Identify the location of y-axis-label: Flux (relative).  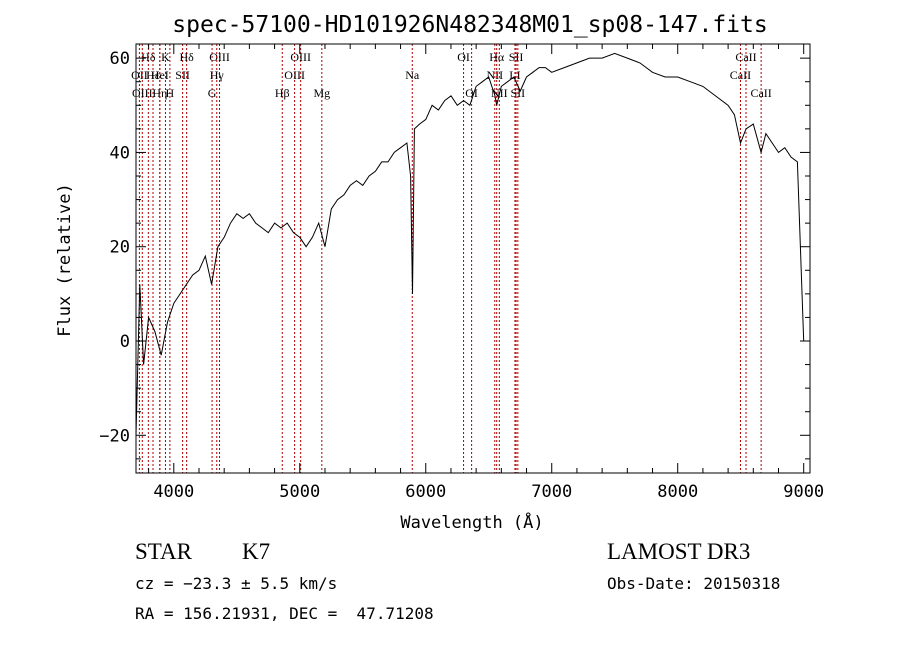
(65, 260).